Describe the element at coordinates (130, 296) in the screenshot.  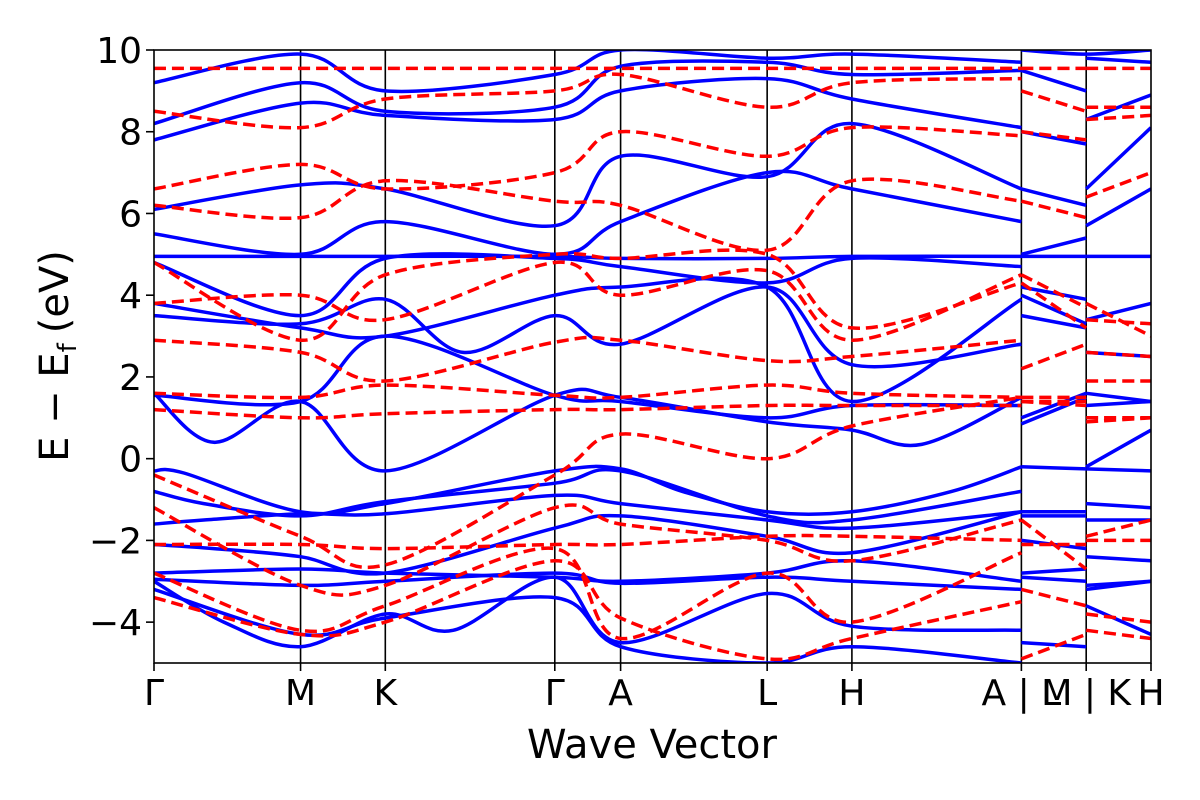
I see `y-tick-label: 4` at that location.